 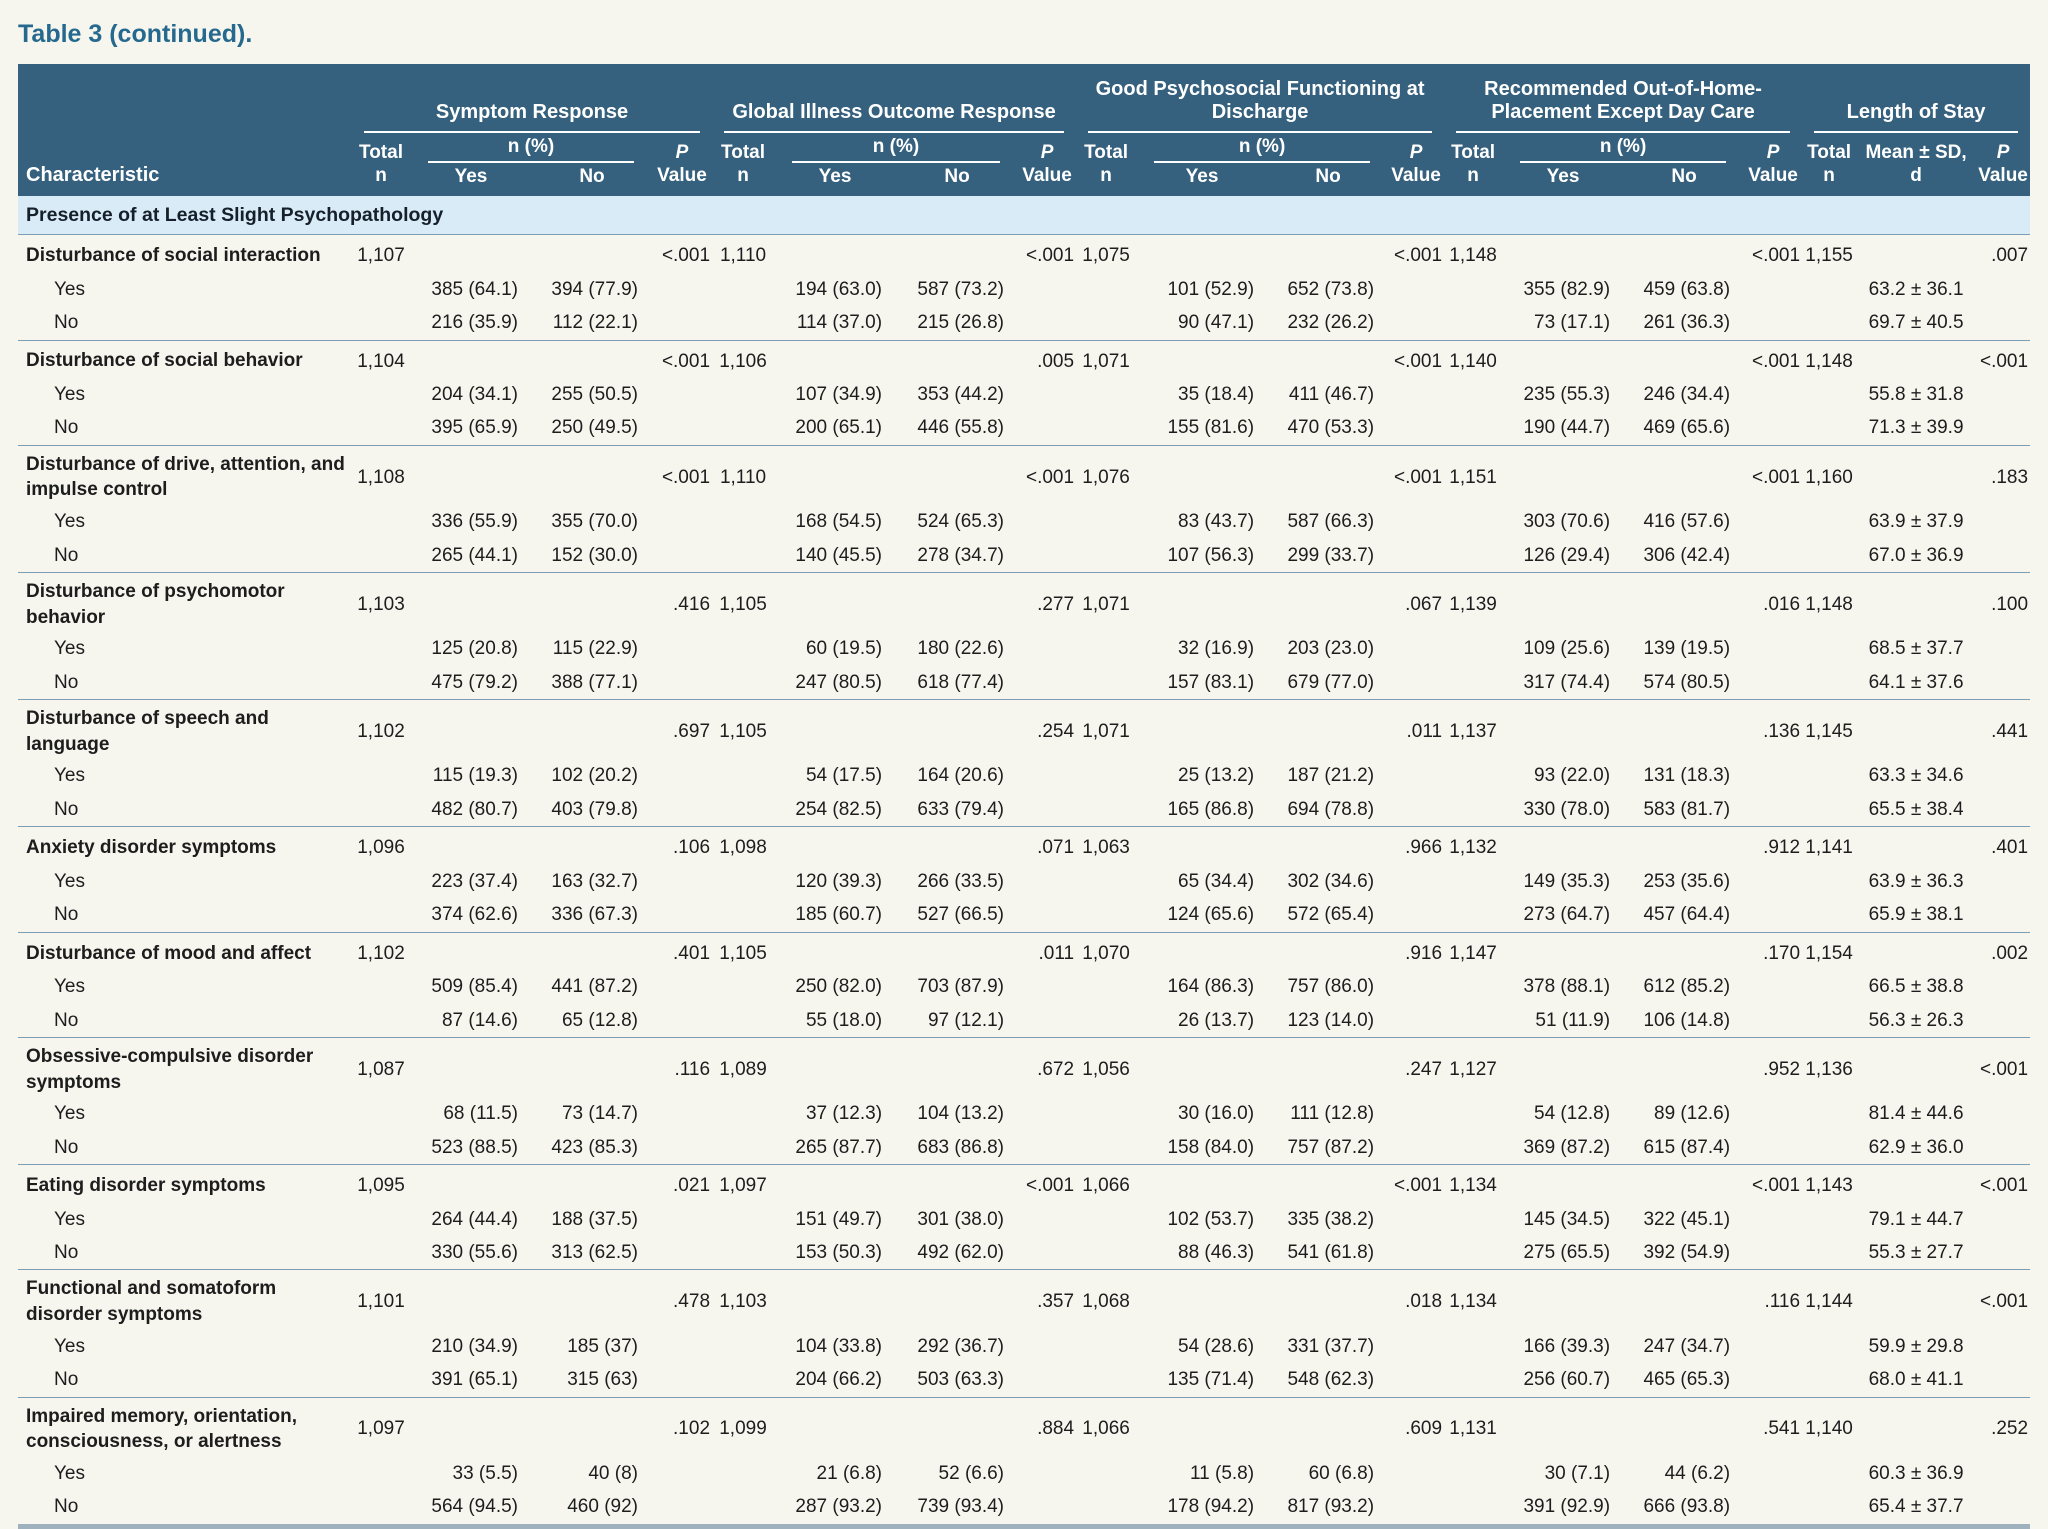 I want to click on no-value: 548 (62.3), so click(x=1331, y=1380).